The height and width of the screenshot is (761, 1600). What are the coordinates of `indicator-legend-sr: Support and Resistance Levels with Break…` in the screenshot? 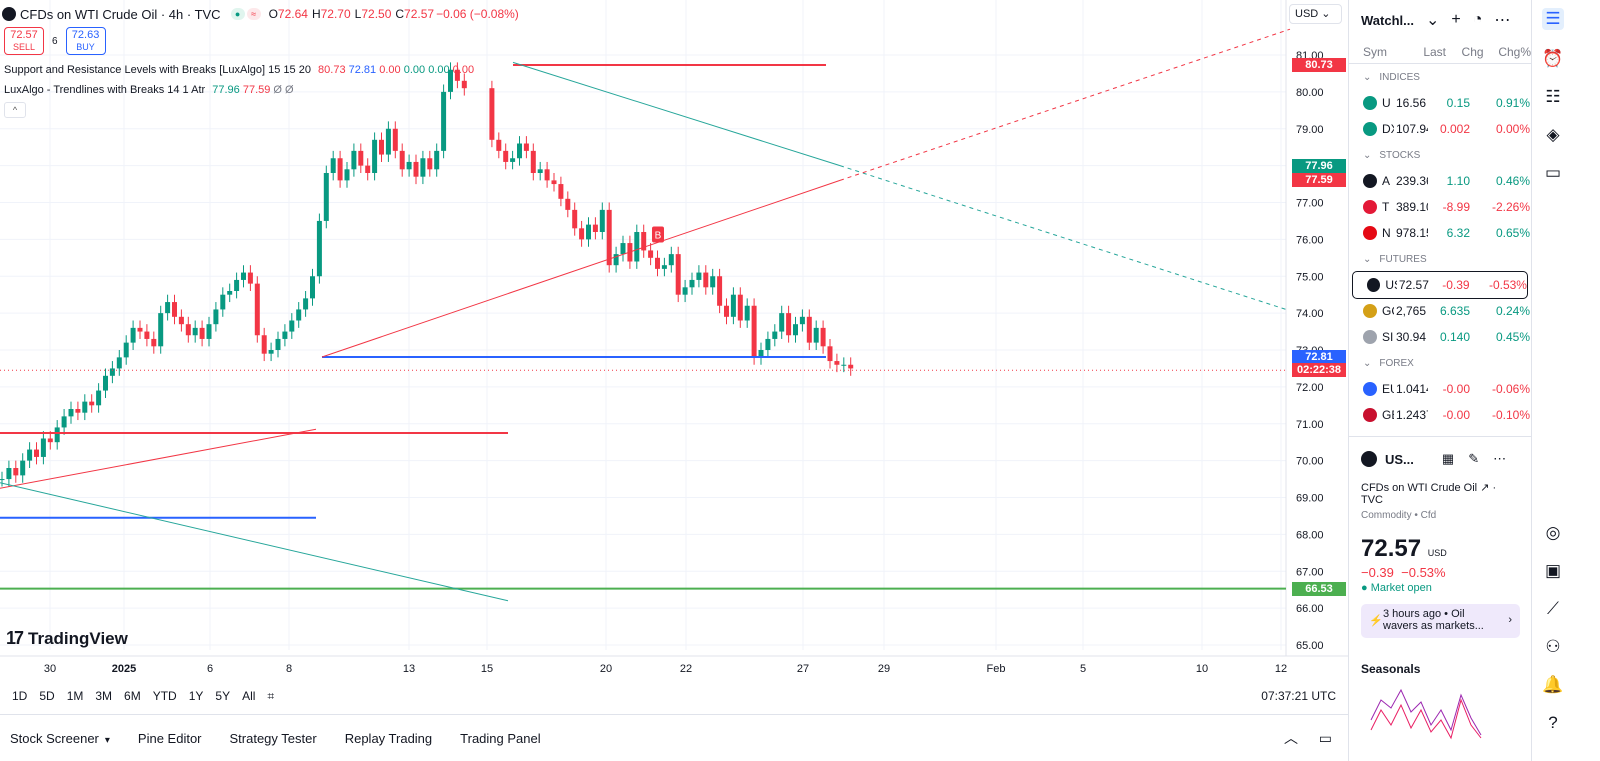 It's located at (239, 70).